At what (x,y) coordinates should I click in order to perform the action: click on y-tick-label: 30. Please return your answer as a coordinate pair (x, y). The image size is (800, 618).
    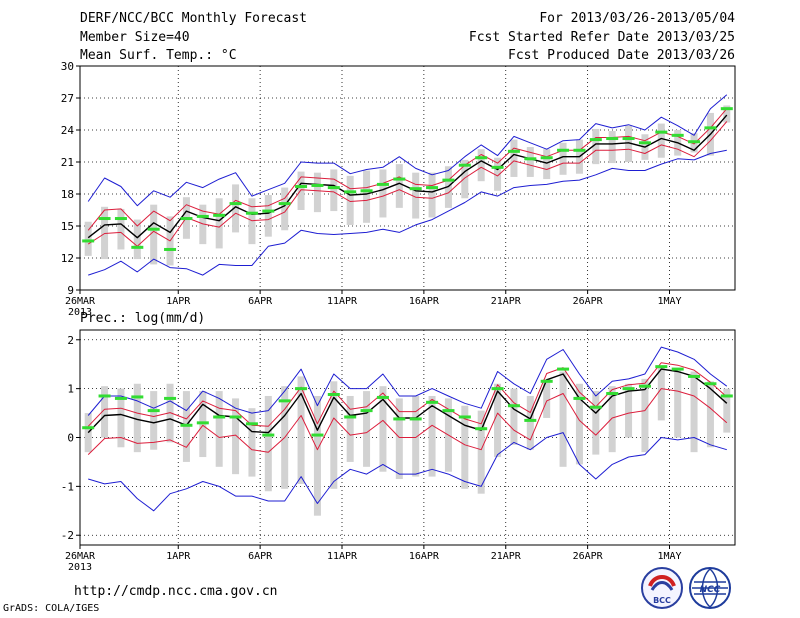
    Looking at the image, I should click on (67, 66).